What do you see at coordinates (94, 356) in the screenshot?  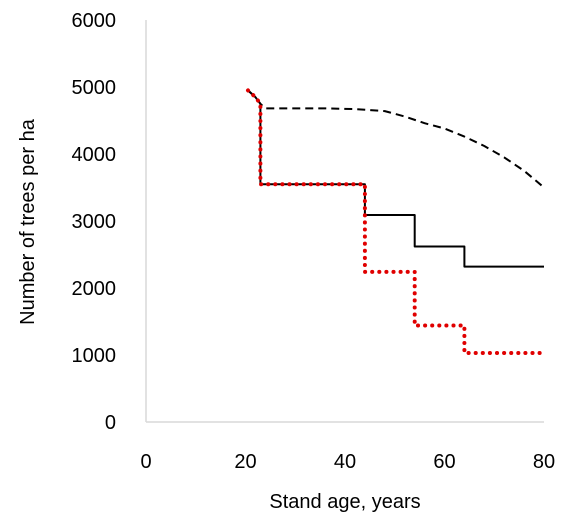 I see `y-tick-label: 1000` at bounding box center [94, 356].